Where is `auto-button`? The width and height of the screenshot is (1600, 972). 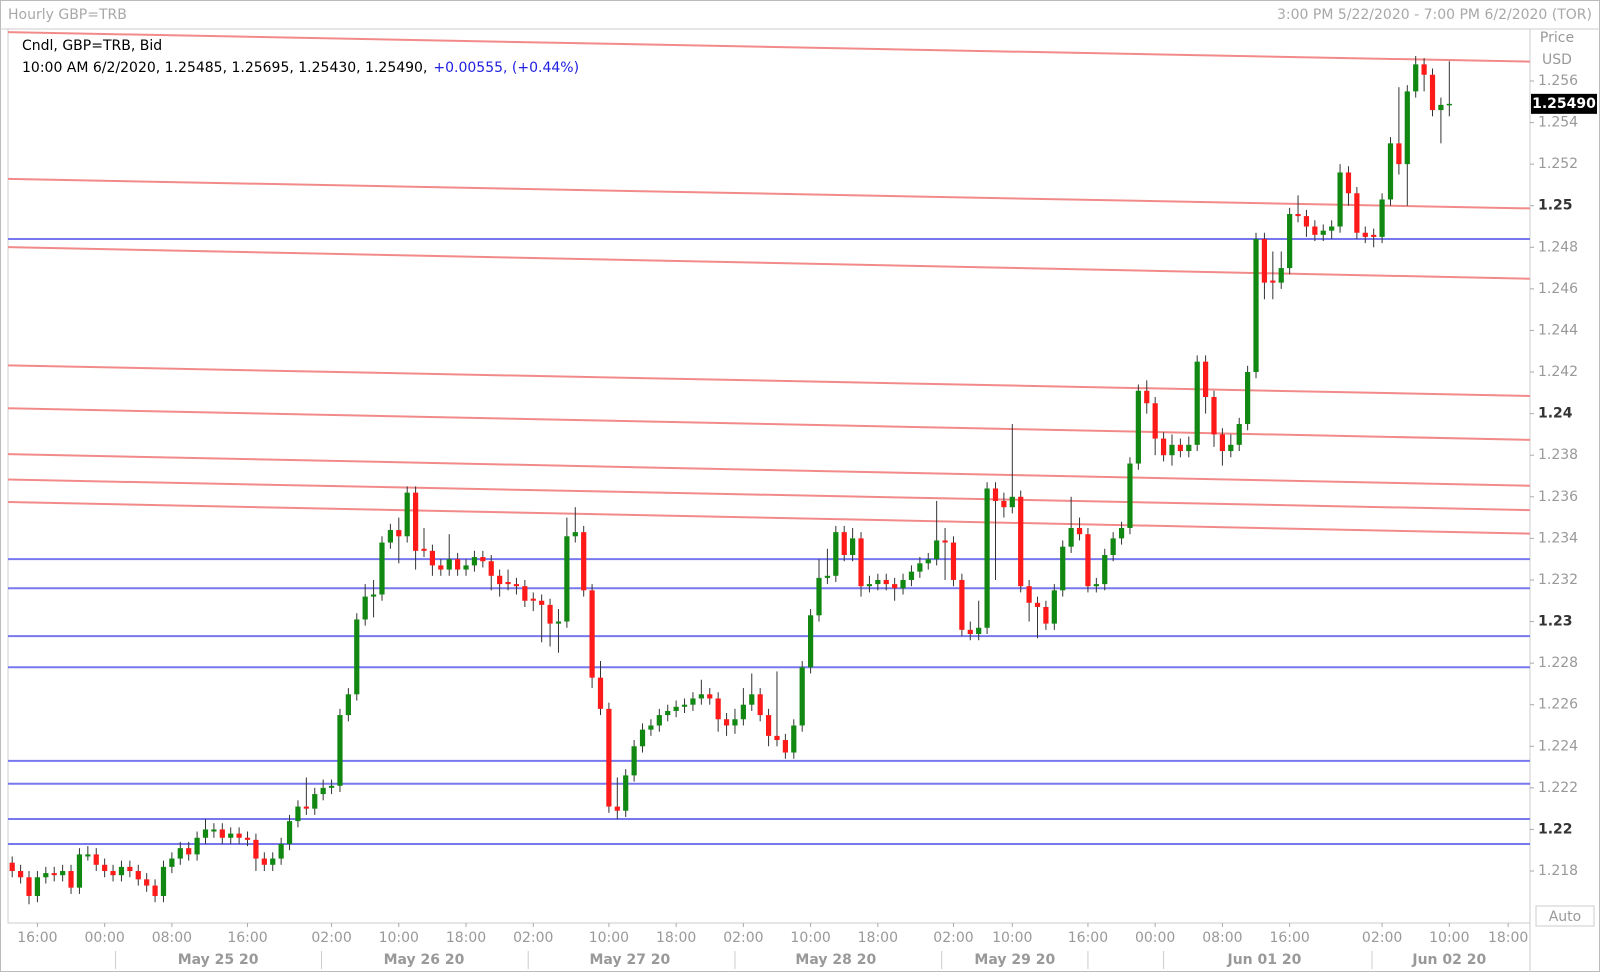 auto-button is located at coordinates (1565, 916).